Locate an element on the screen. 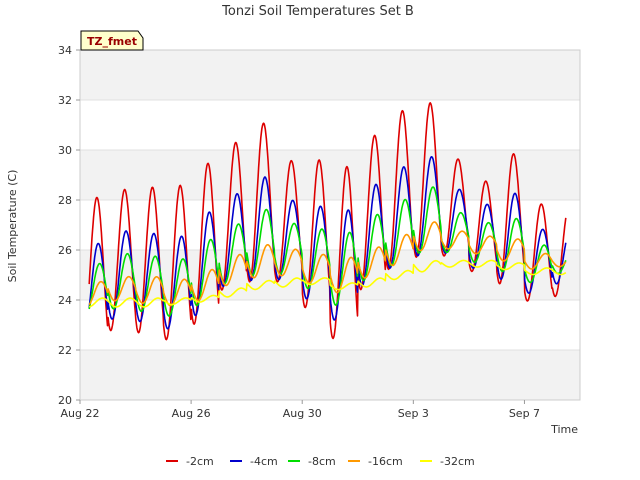 Image resolution: width=640 pixels, height=480 pixels. legend: -2cm -4cm -8cm -16cm -32cm is located at coordinates (320, 461).